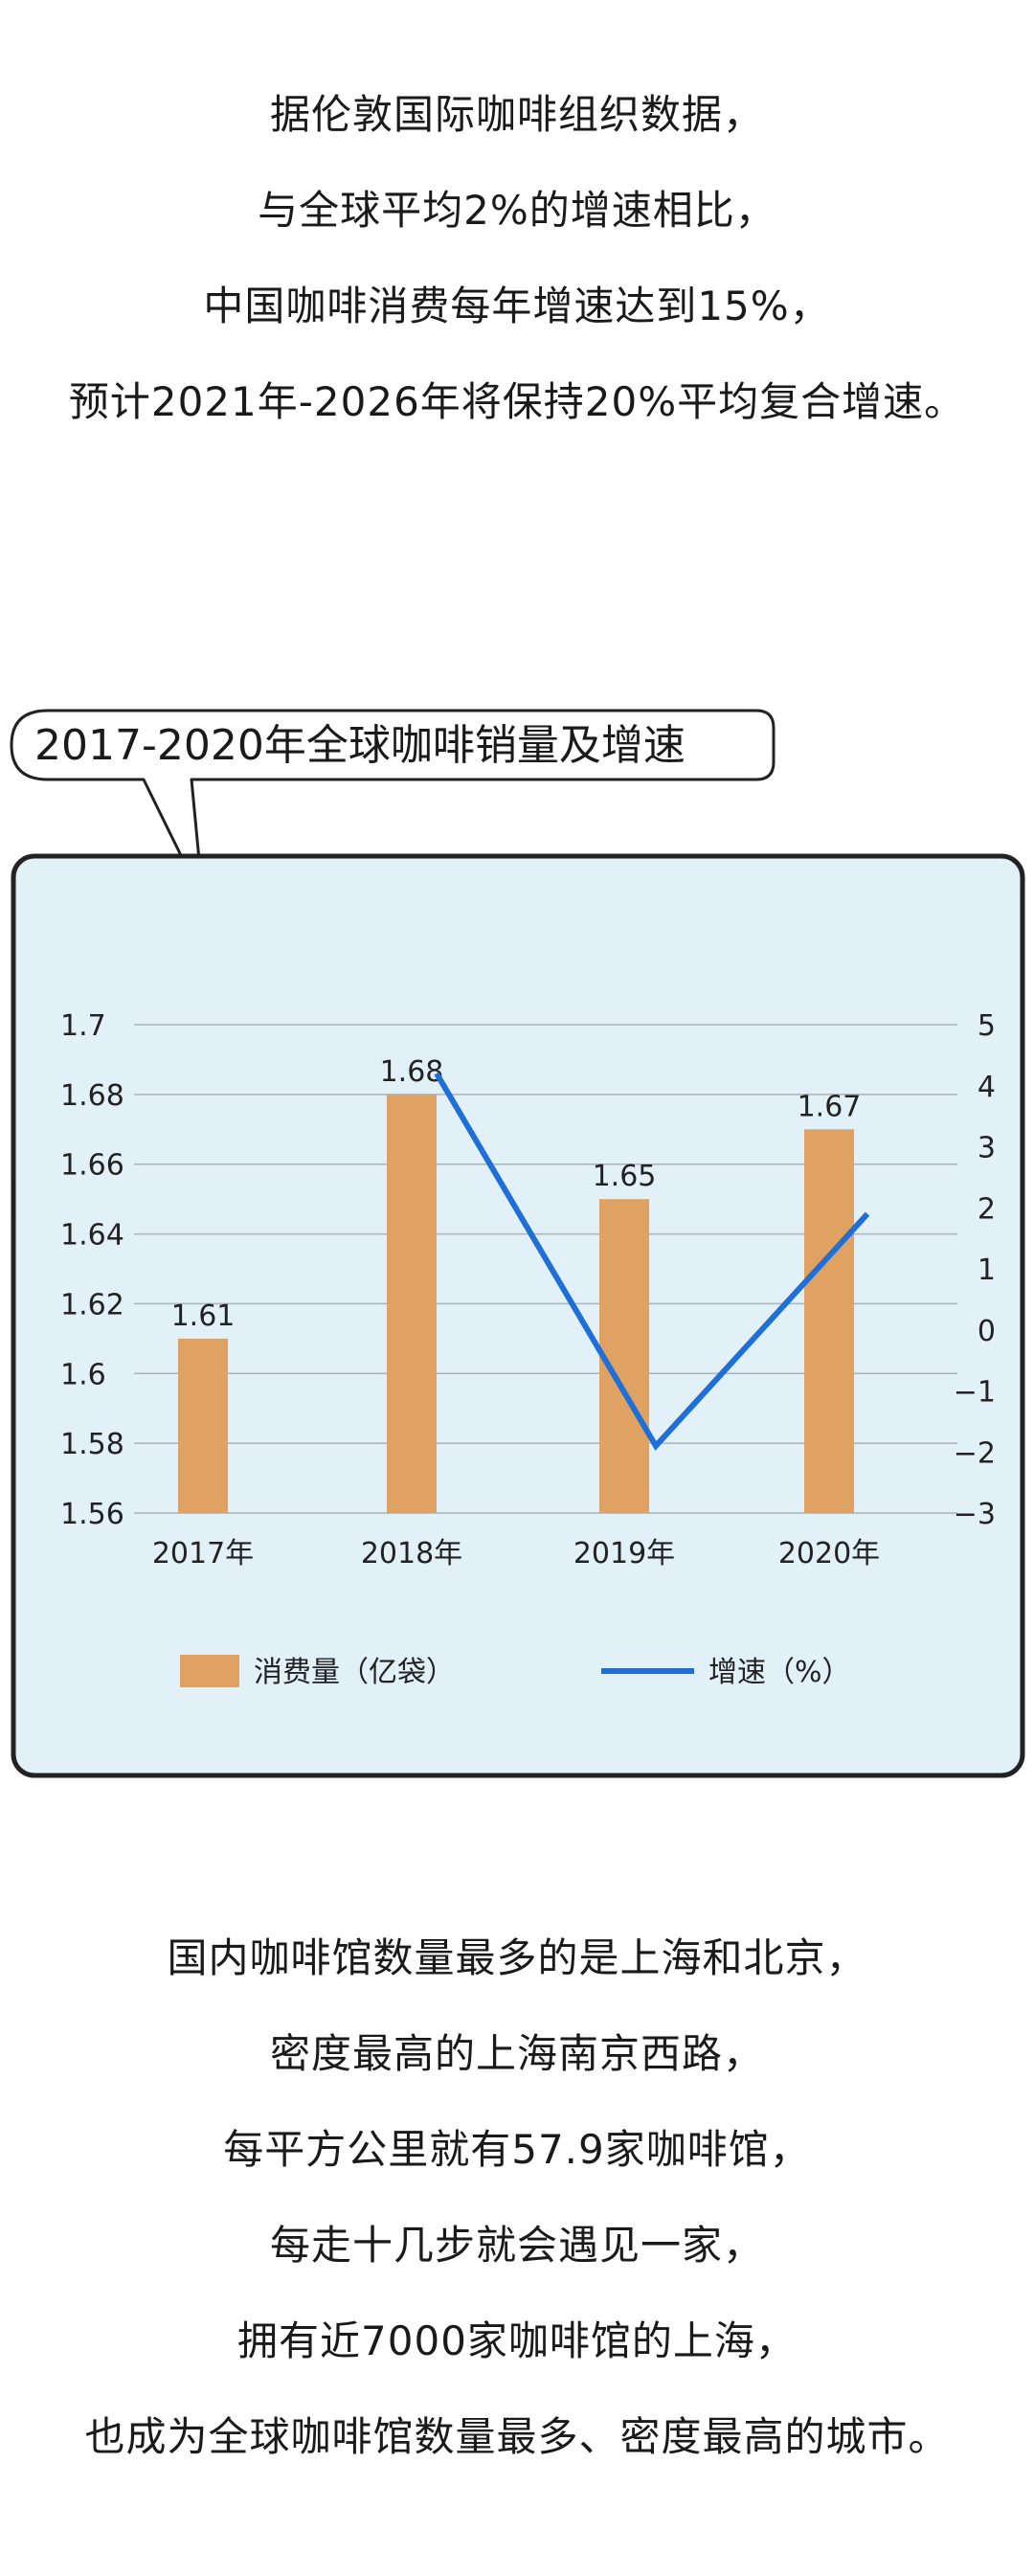 The image size is (1034, 2576). Describe the element at coordinates (987, 1331) in the screenshot. I see `right-tick-label: 0` at that location.